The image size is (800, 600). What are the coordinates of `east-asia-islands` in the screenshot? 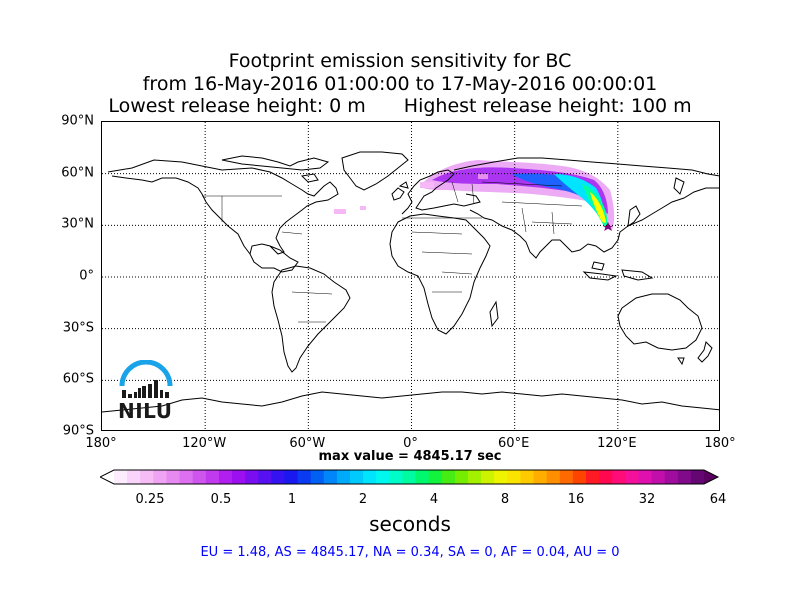 It's located at (656, 202).